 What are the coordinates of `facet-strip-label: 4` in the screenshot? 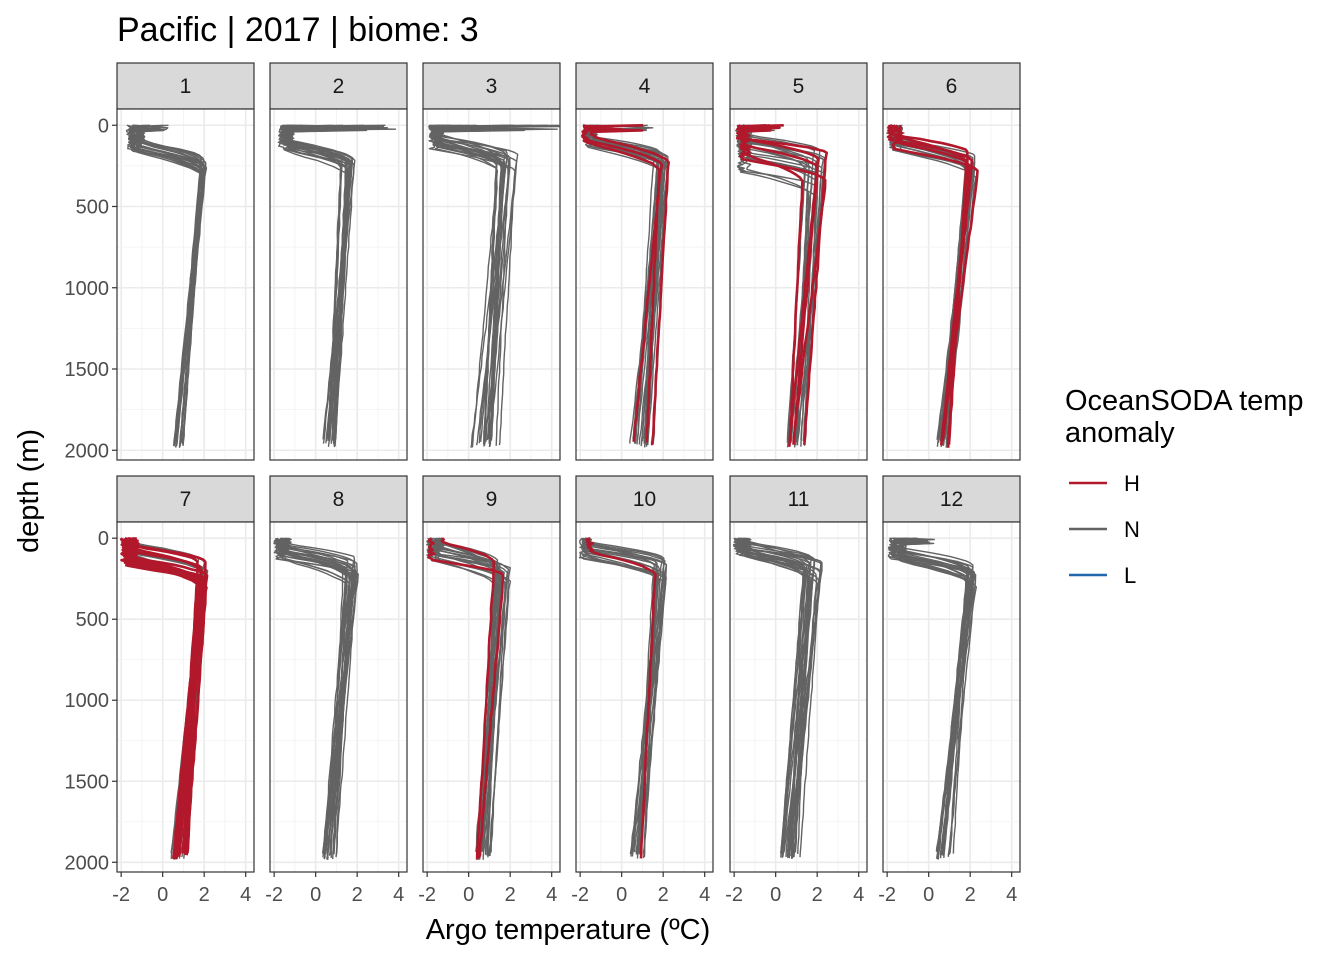 It's located at (645, 86).